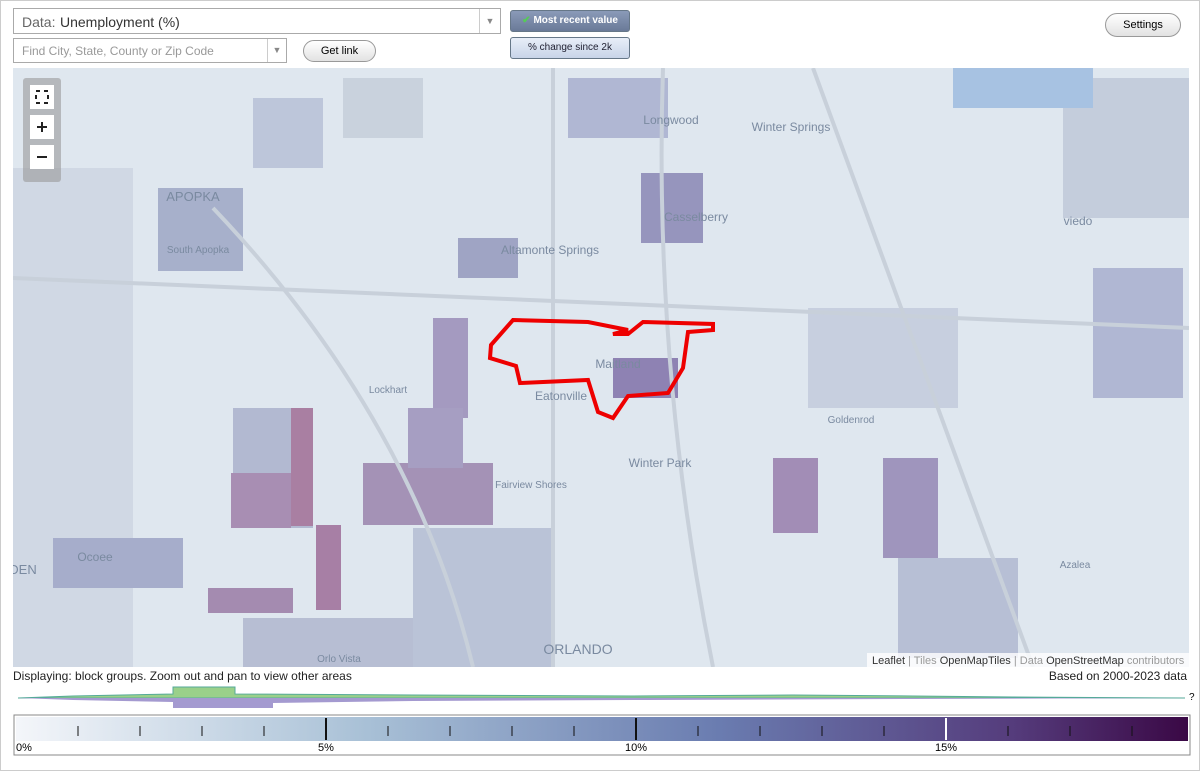  I want to click on attribution-bg, so click(1028, 660).